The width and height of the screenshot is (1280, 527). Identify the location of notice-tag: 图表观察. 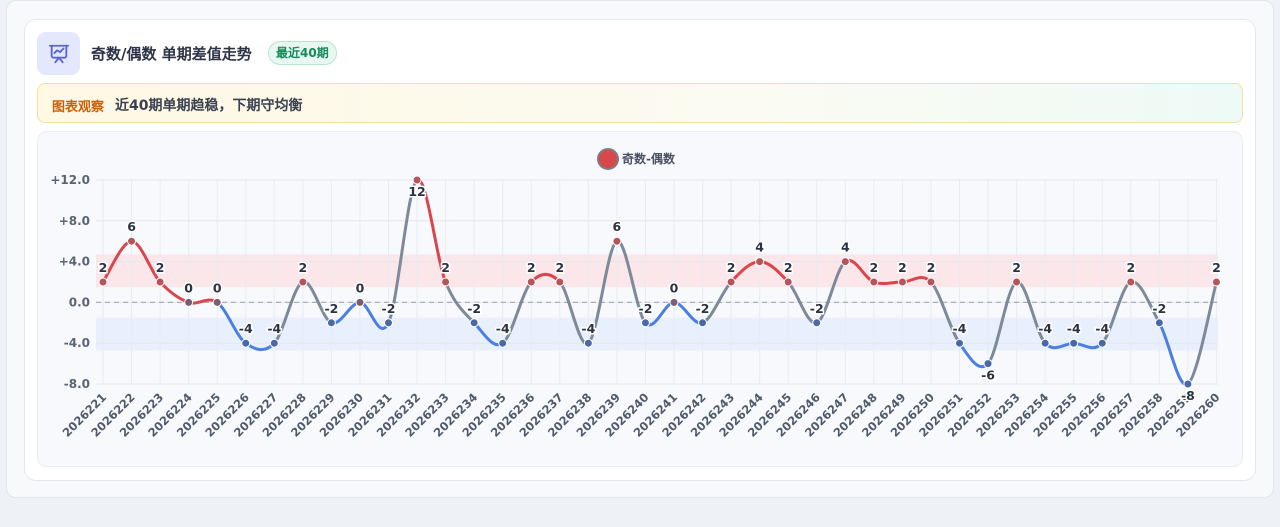
(78, 107).